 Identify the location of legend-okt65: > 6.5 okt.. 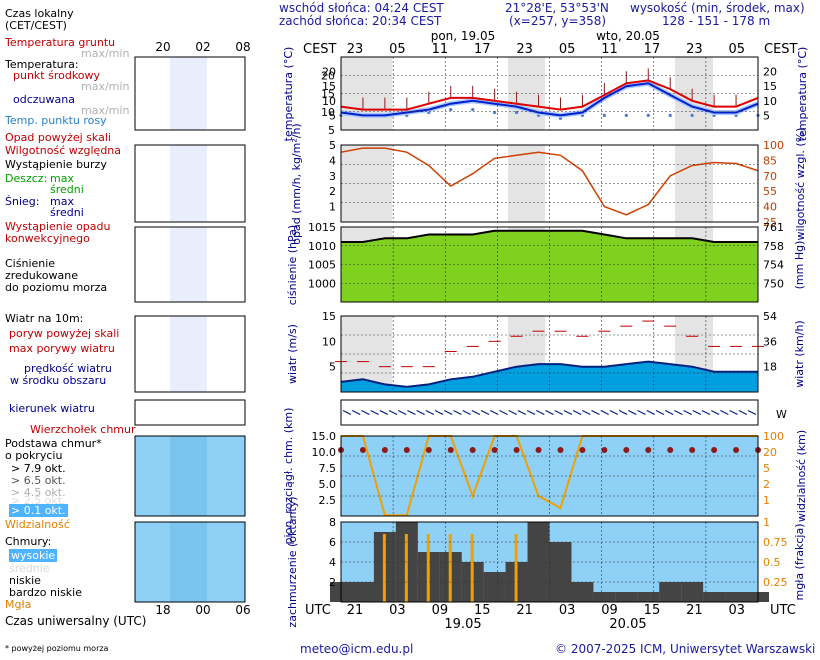
(38, 480).